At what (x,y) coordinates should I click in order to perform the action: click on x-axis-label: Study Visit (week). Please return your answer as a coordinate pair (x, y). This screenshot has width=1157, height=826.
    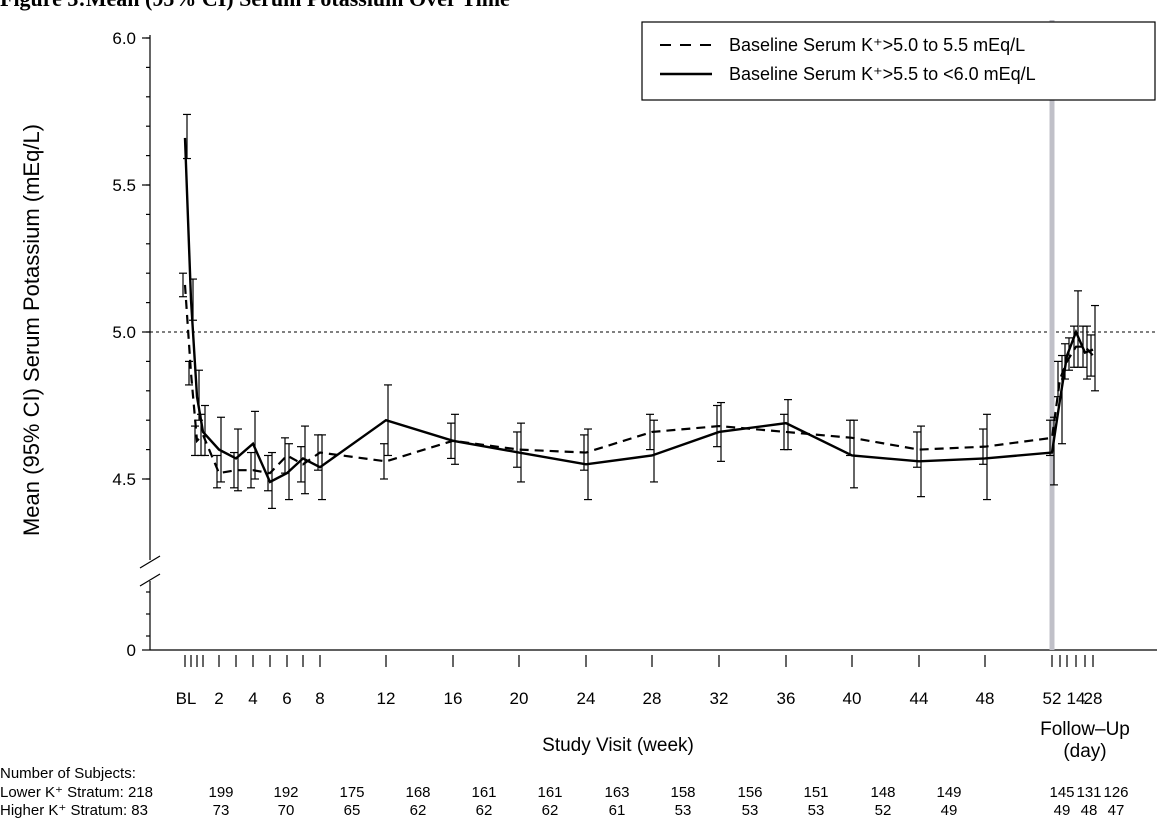
    Looking at the image, I should click on (618, 745).